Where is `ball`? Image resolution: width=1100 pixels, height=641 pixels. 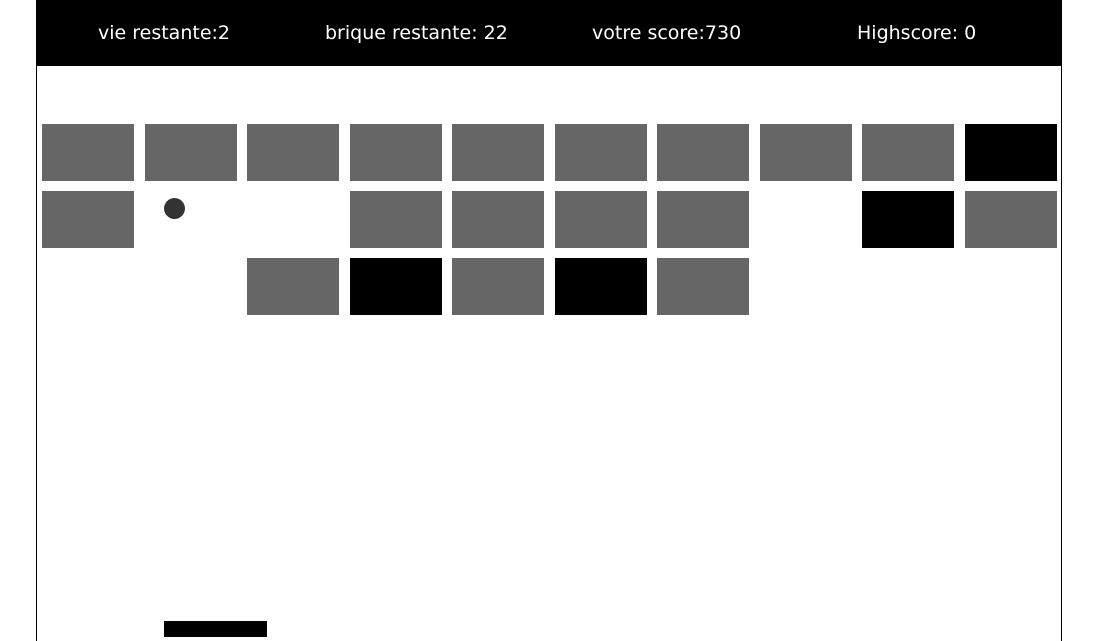 ball is located at coordinates (174, 208).